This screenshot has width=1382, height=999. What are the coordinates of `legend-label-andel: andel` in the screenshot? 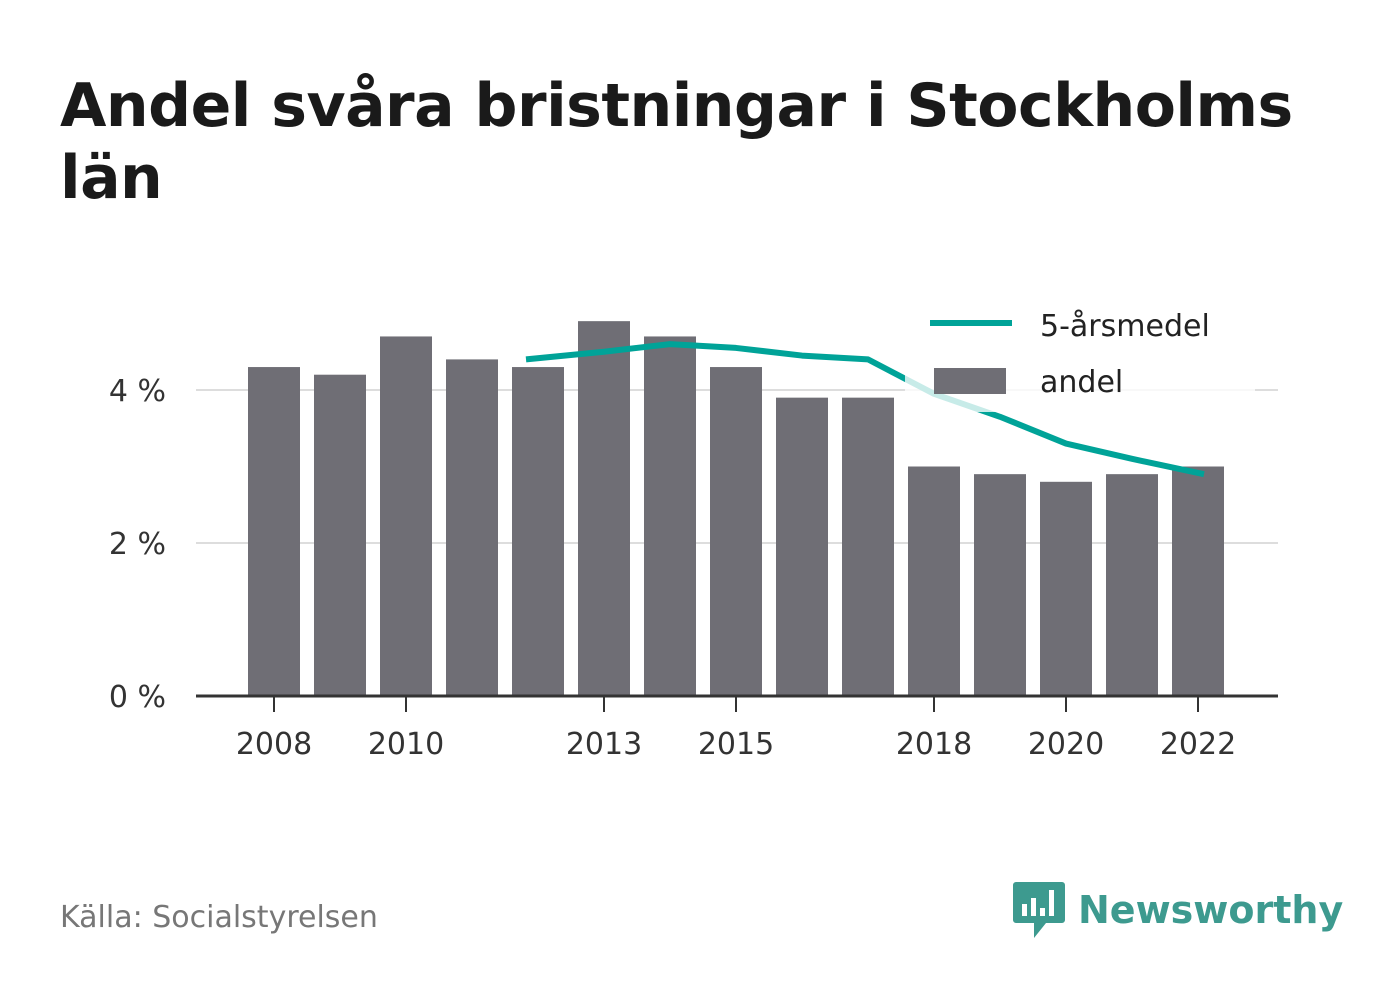 It's located at (1081, 382).